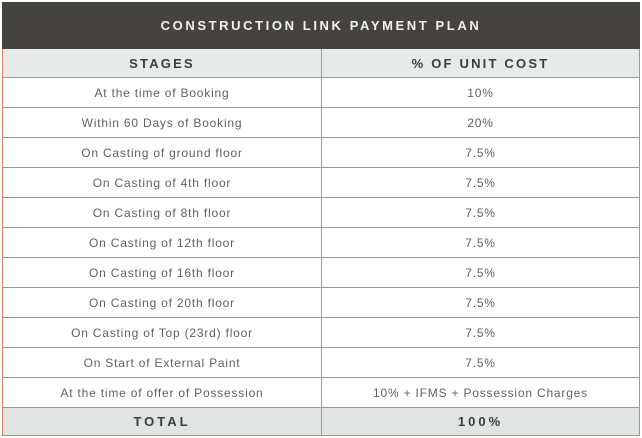  I want to click on stage-cell: On Casting of 4th floor, so click(162, 182).